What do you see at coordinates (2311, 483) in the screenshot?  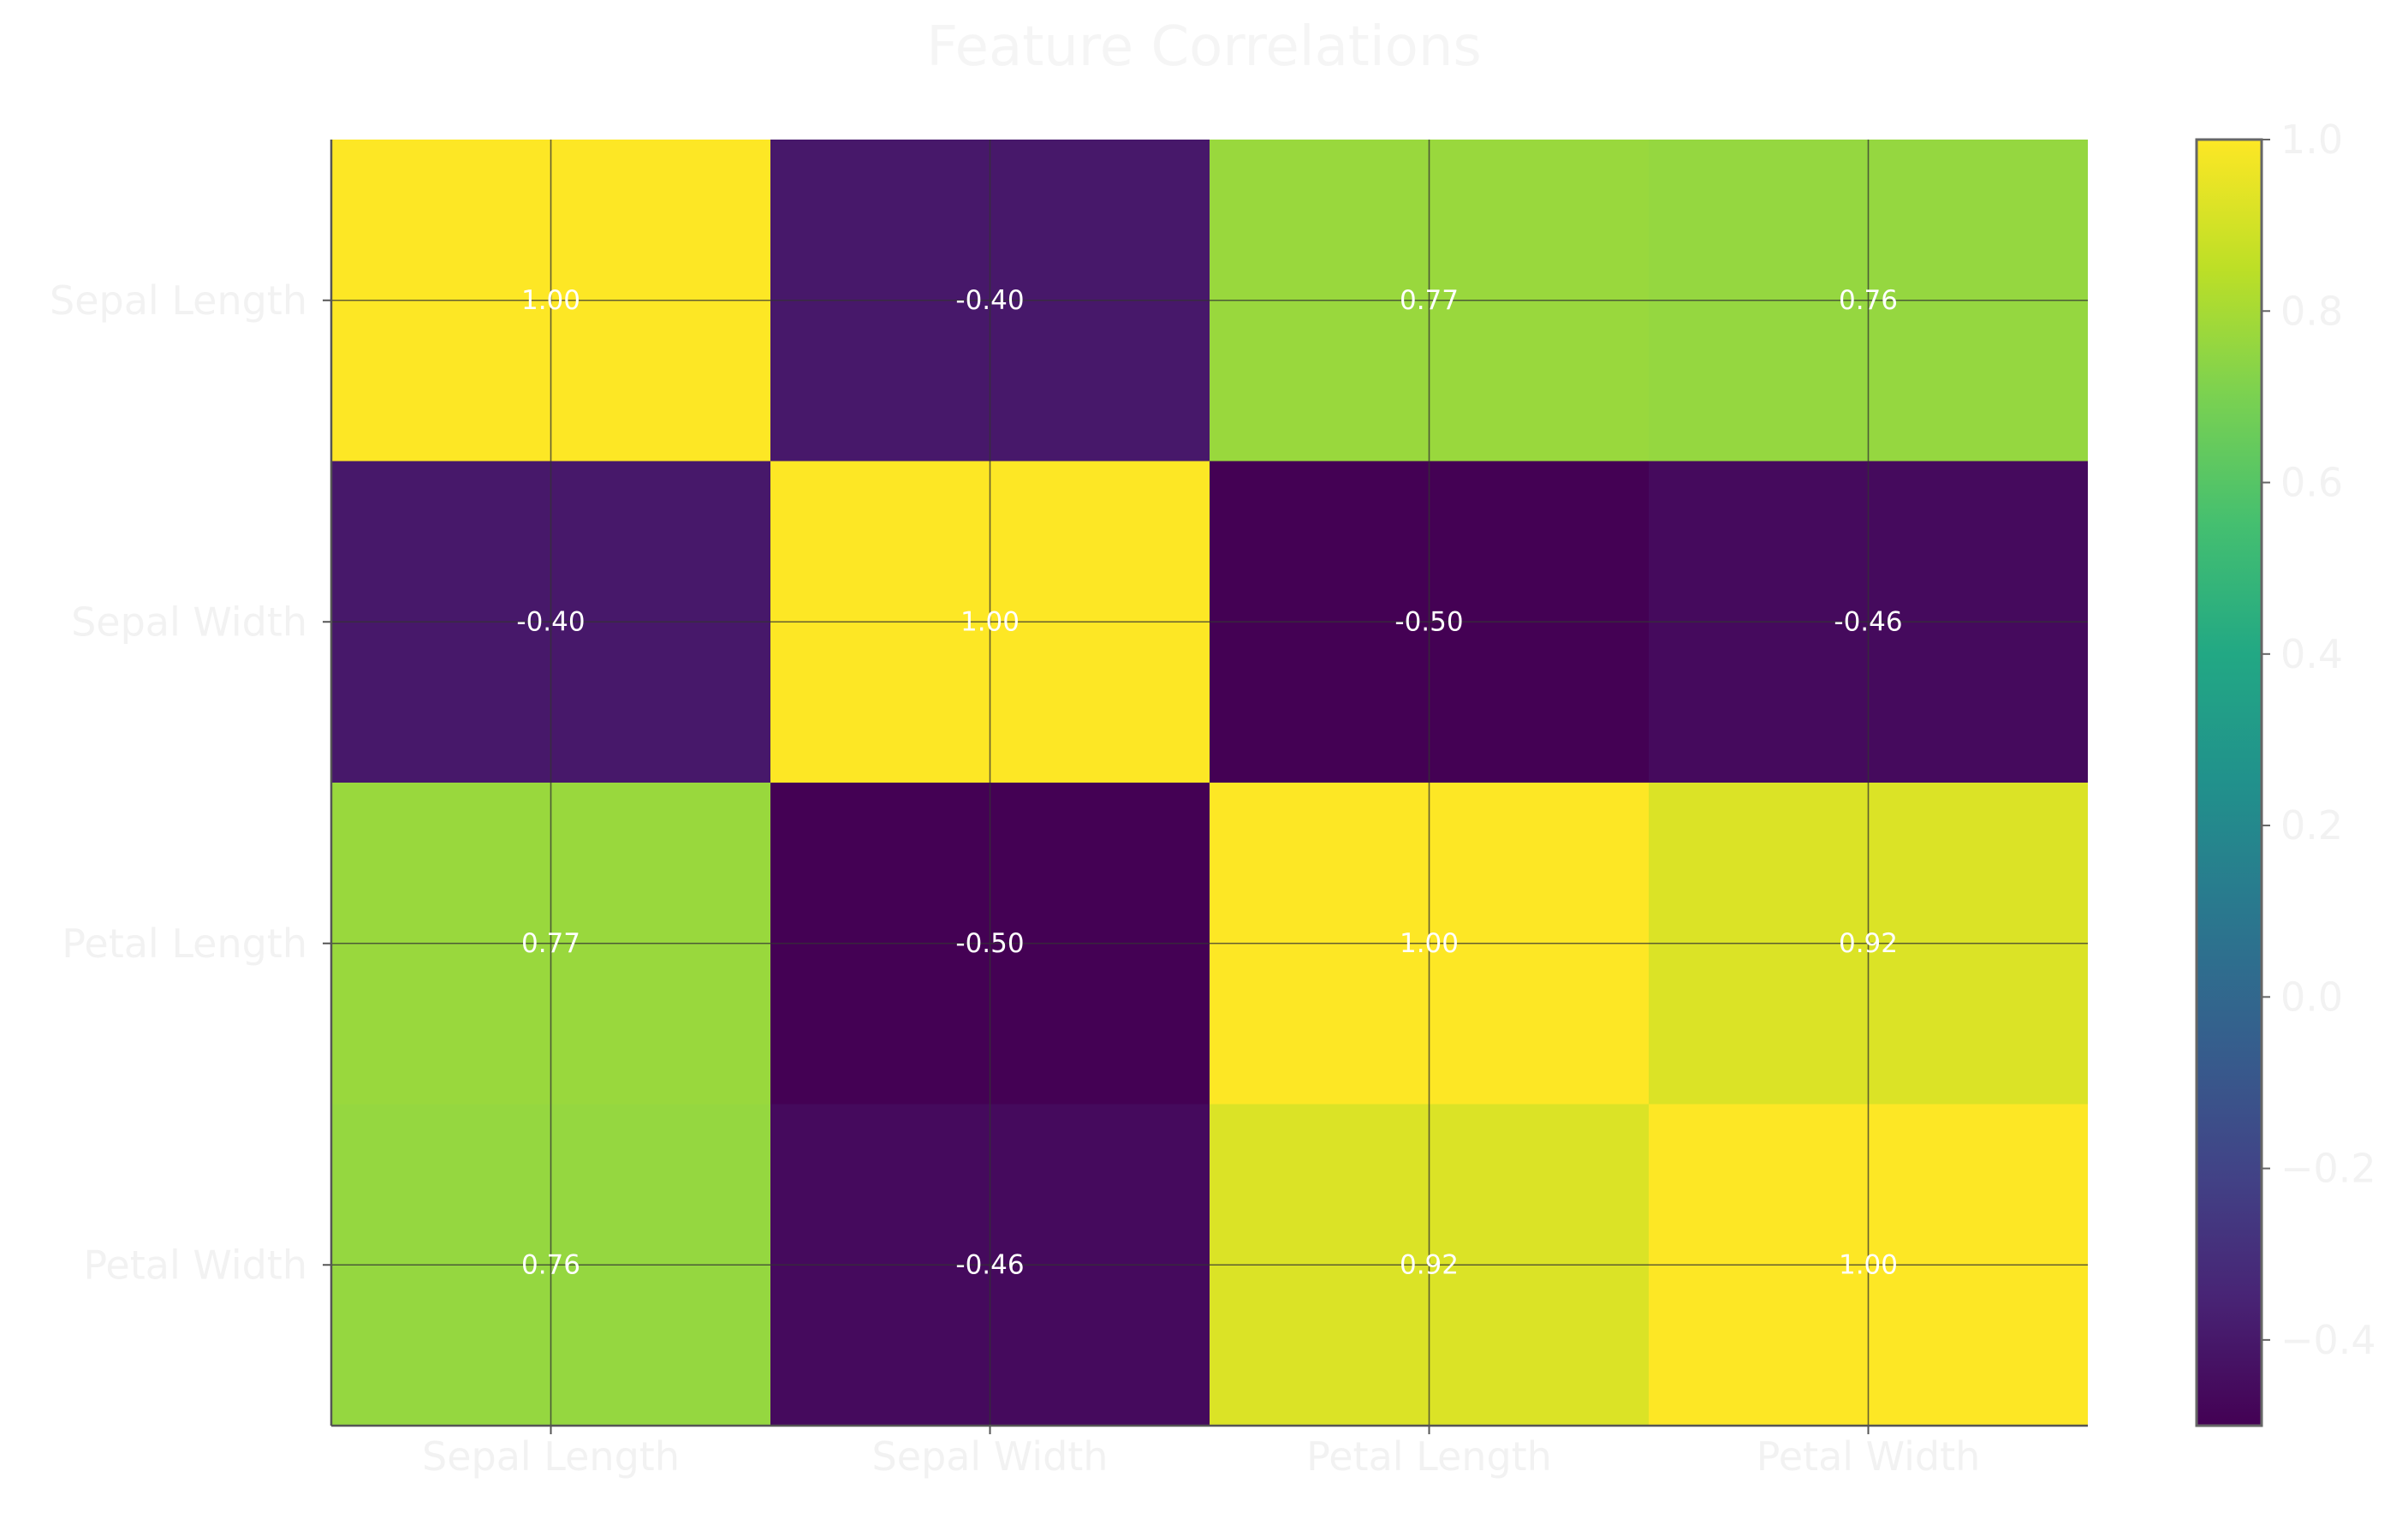 I see `colorbar-tick-label: 0.6` at bounding box center [2311, 483].